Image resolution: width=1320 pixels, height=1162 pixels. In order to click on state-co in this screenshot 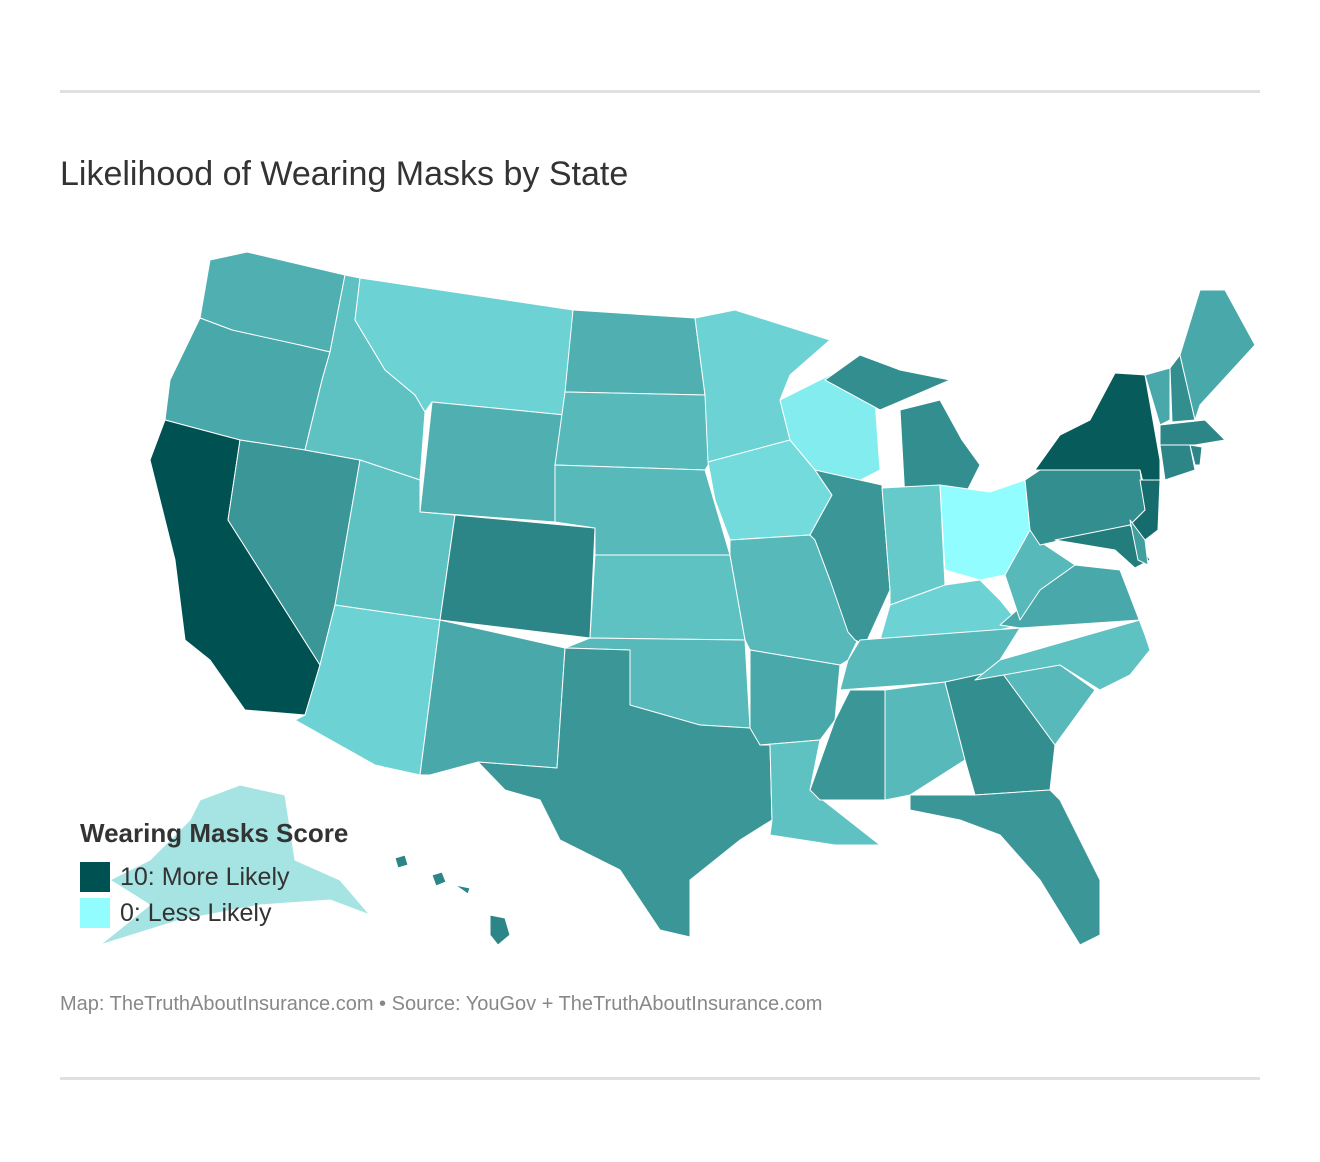, I will do `click(517, 576)`.